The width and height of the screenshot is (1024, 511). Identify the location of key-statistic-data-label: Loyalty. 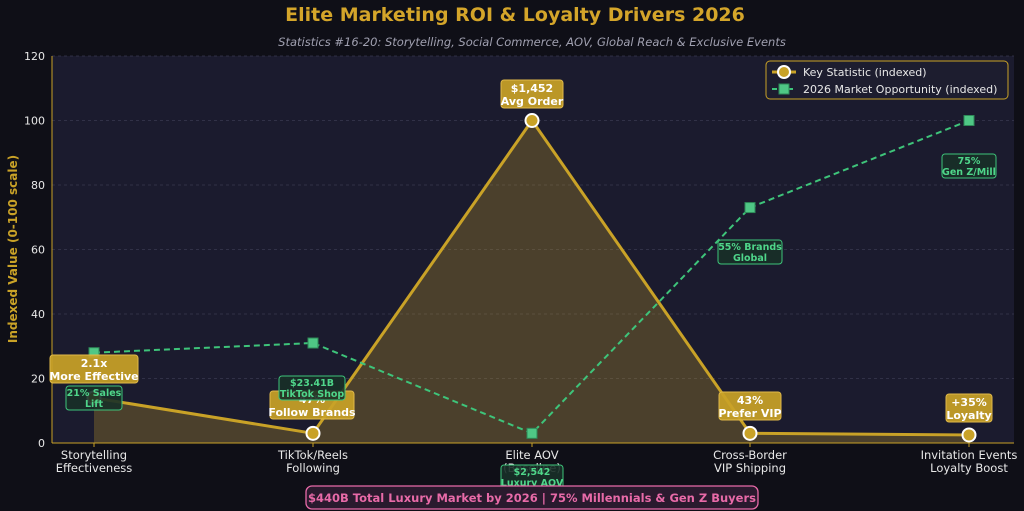
(968, 415).